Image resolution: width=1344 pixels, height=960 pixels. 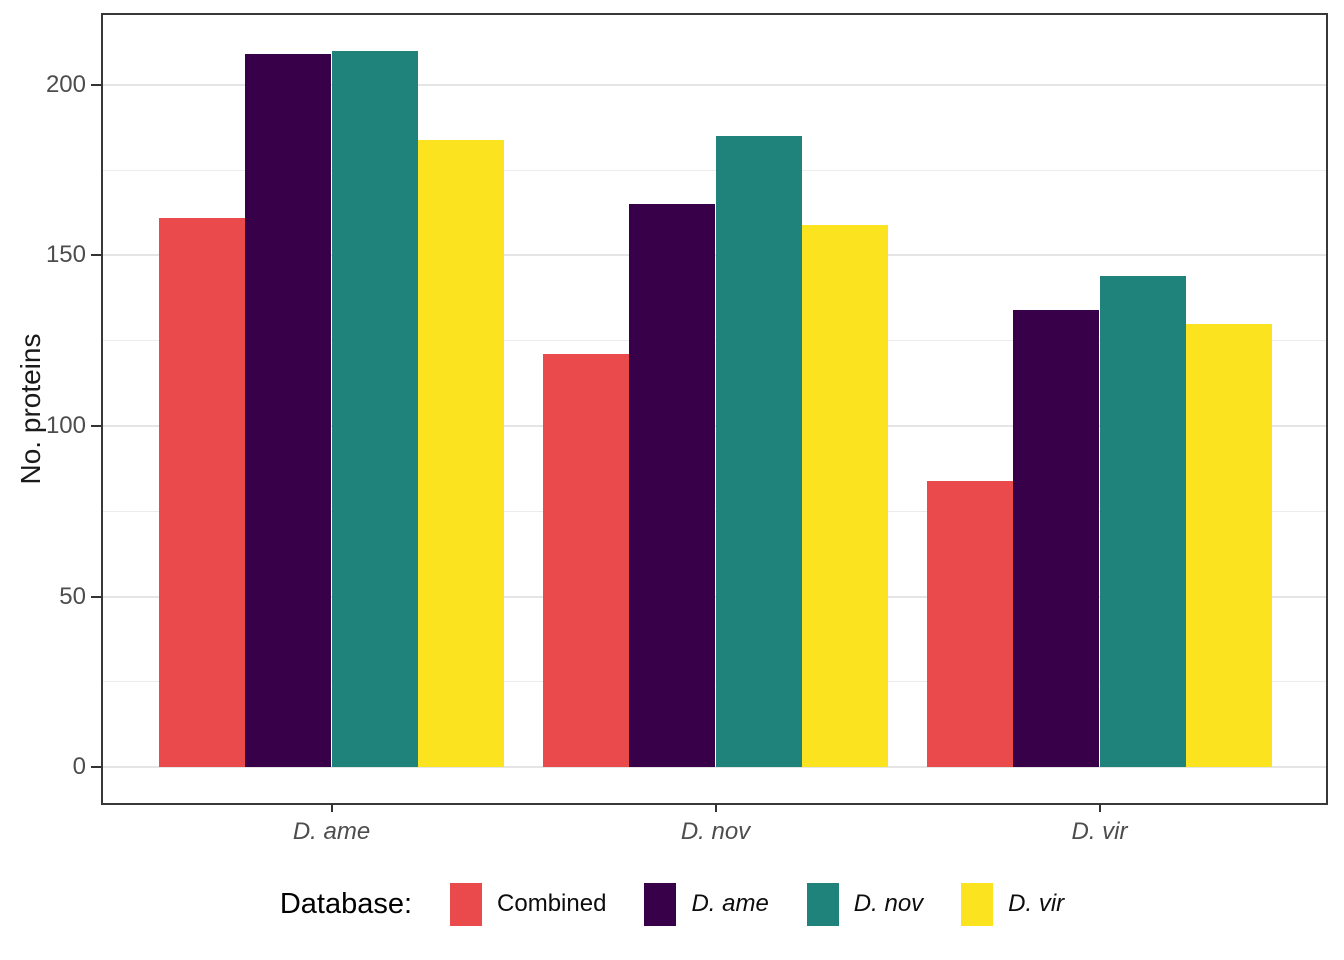 What do you see at coordinates (672, 486) in the screenshot?
I see `bar-dnov-dame` at bounding box center [672, 486].